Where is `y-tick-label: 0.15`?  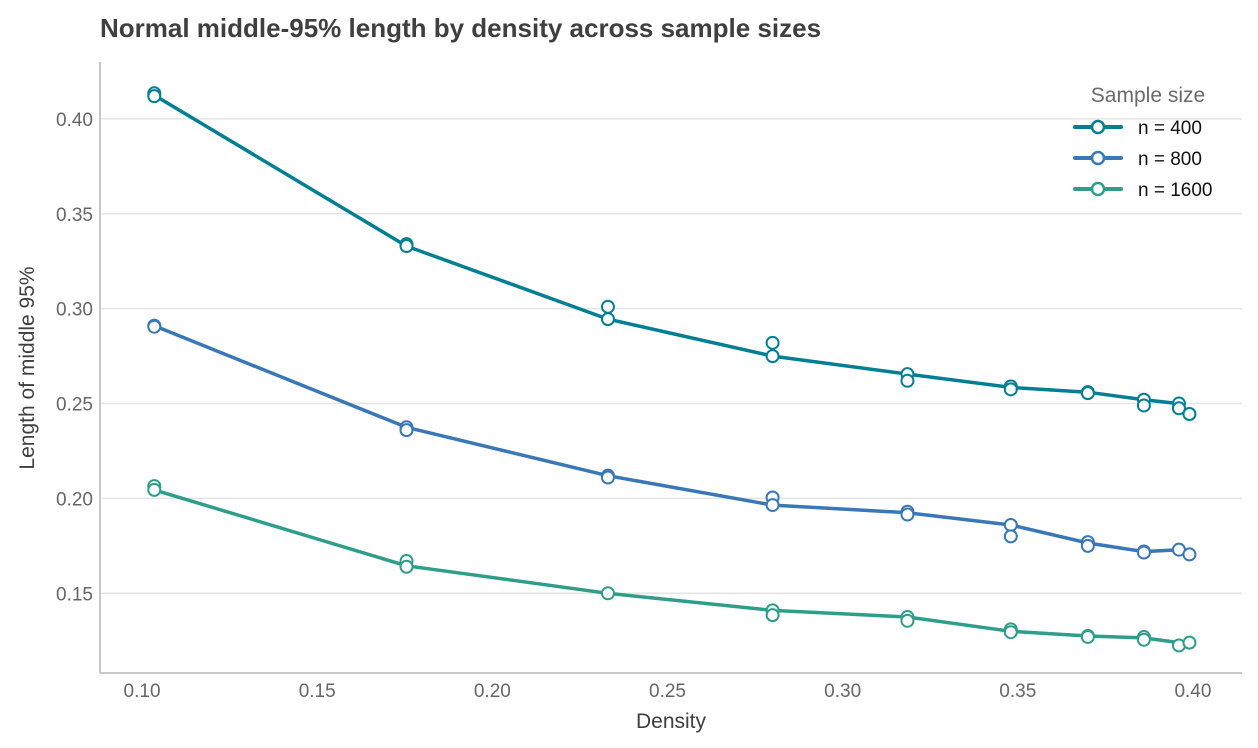 y-tick-label: 0.15 is located at coordinates (74, 594).